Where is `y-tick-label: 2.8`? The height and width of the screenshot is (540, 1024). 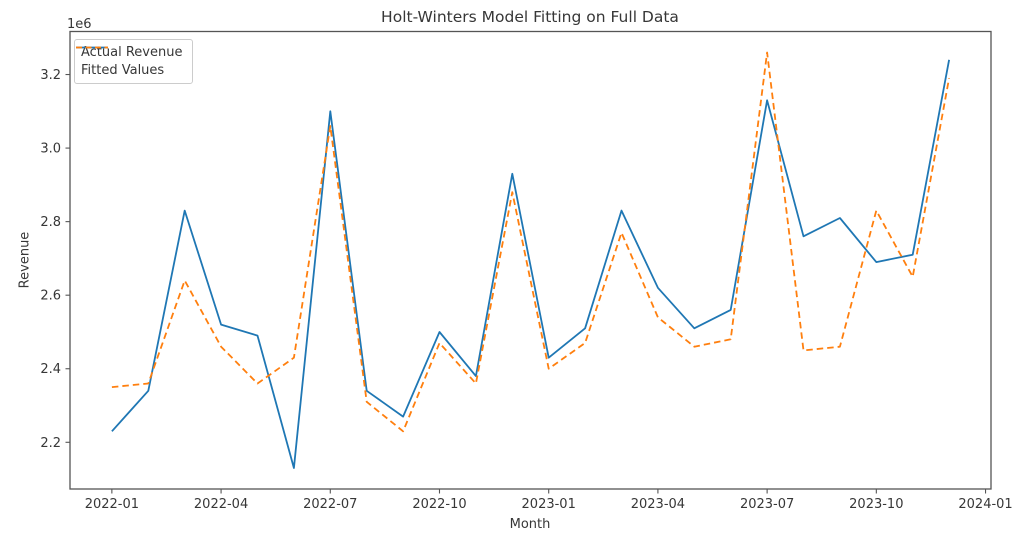 y-tick-label: 2.8 is located at coordinates (50, 222).